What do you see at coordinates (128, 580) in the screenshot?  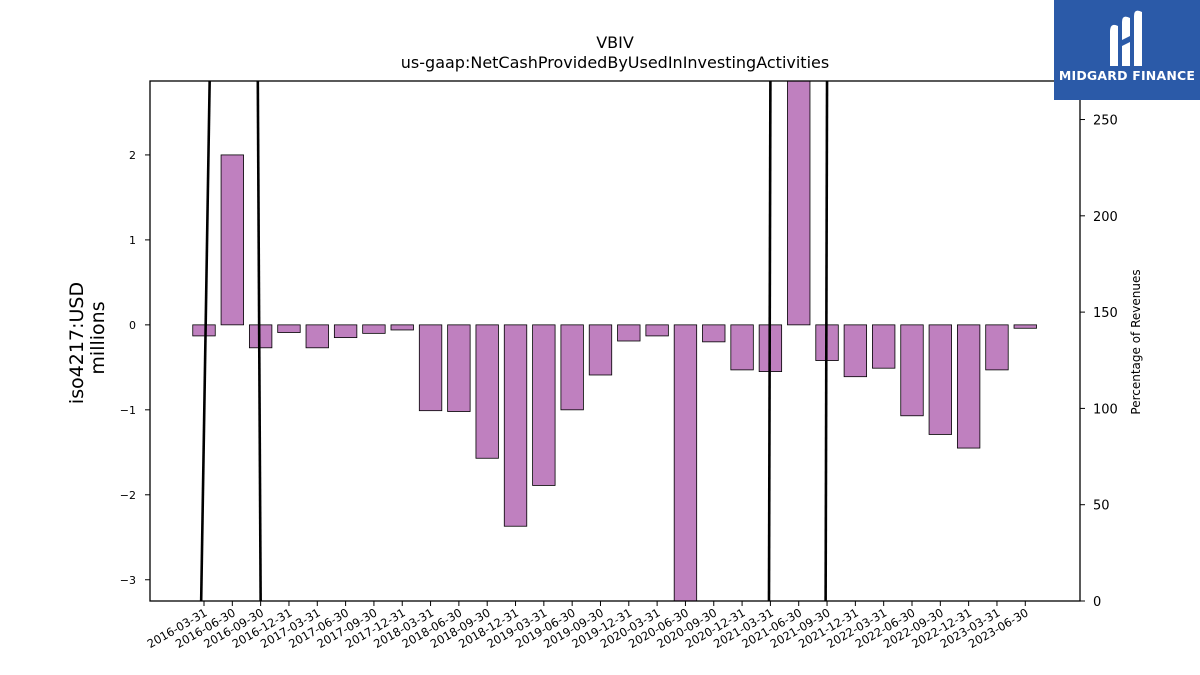 I see `y-tick-label: −3` at bounding box center [128, 580].